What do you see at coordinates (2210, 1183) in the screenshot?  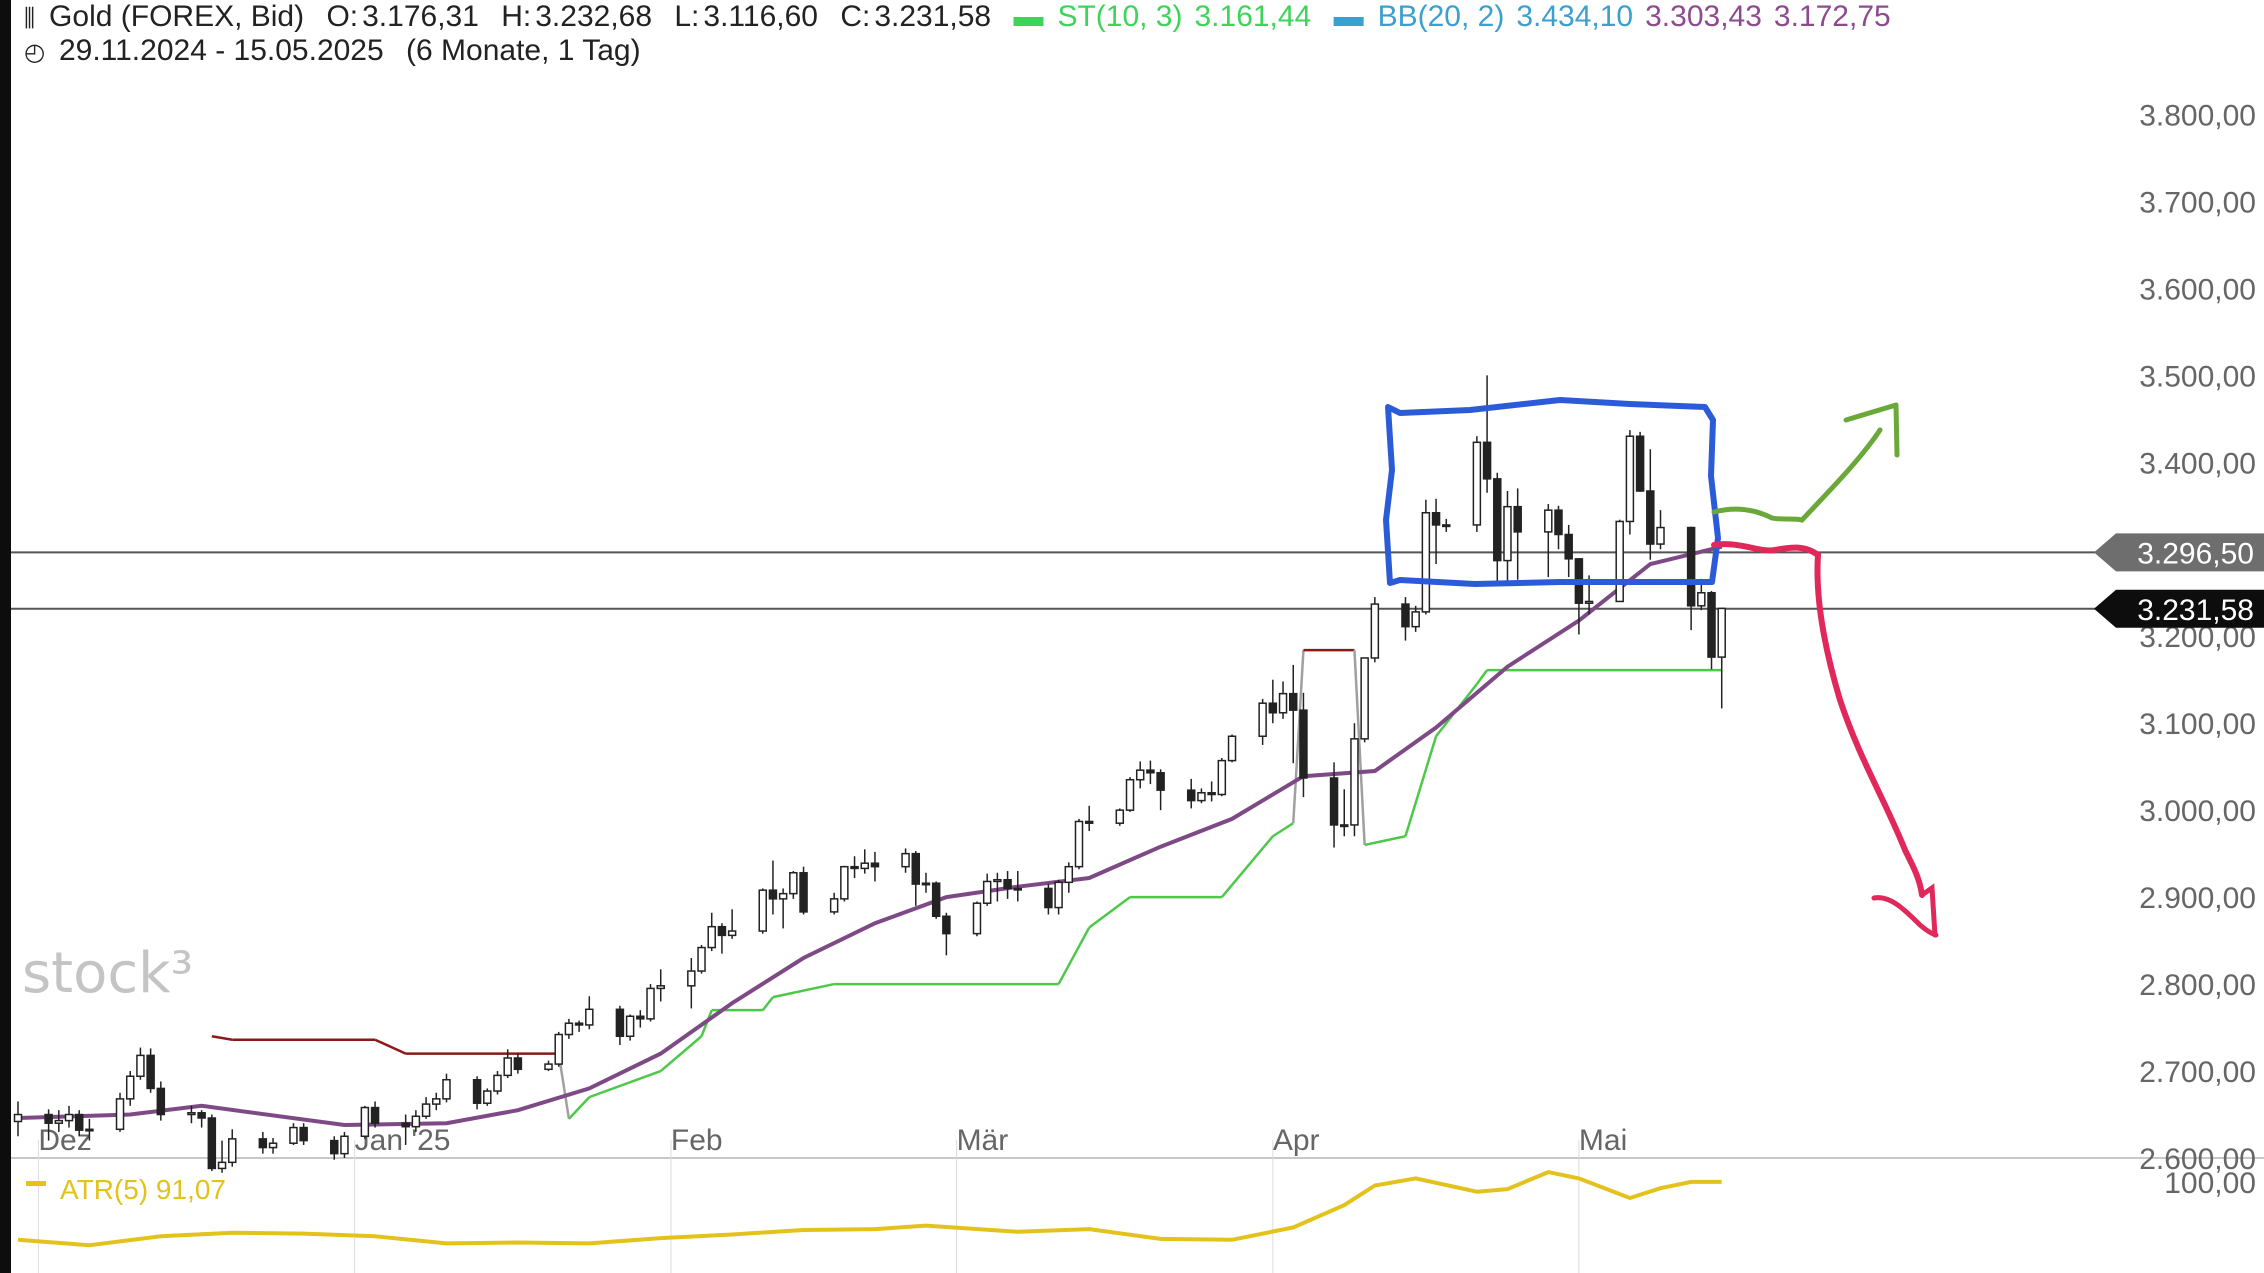 I see `atr-axis: 100,00` at bounding box center [2210, 1183].